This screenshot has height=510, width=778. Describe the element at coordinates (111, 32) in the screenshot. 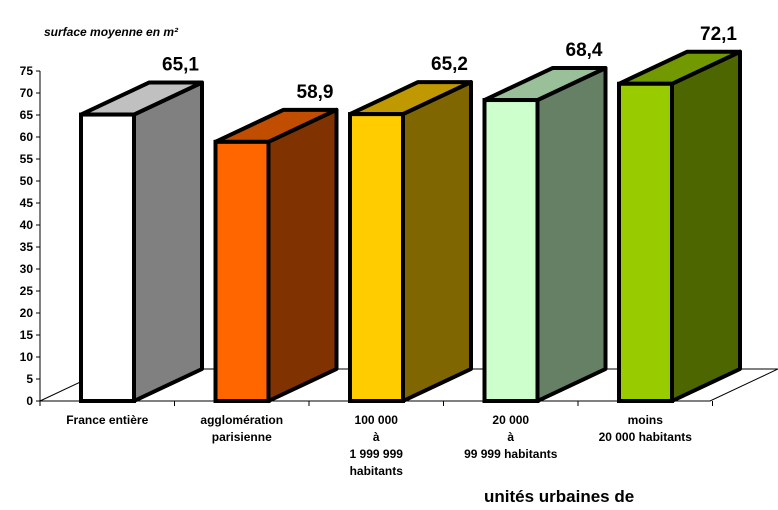

I see `y-axis-label: surface moyenne en m²` at that location.